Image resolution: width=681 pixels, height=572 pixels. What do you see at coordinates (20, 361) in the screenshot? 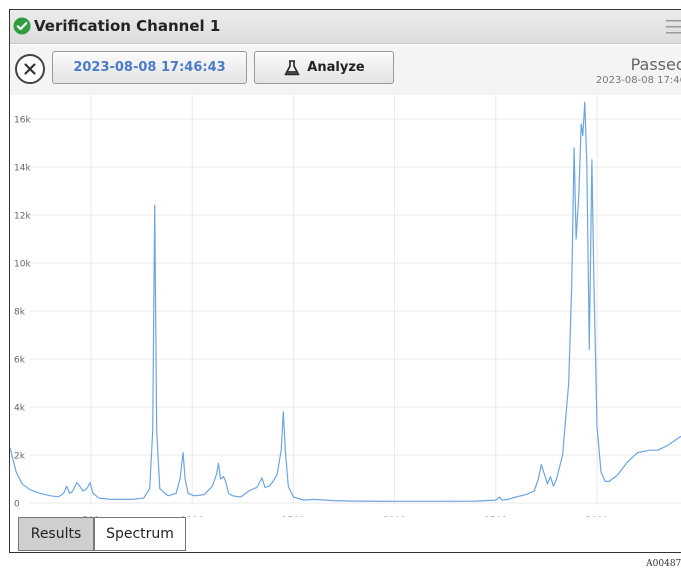
I see `y-tick-label: 6k` at bounding box center [20, 361].